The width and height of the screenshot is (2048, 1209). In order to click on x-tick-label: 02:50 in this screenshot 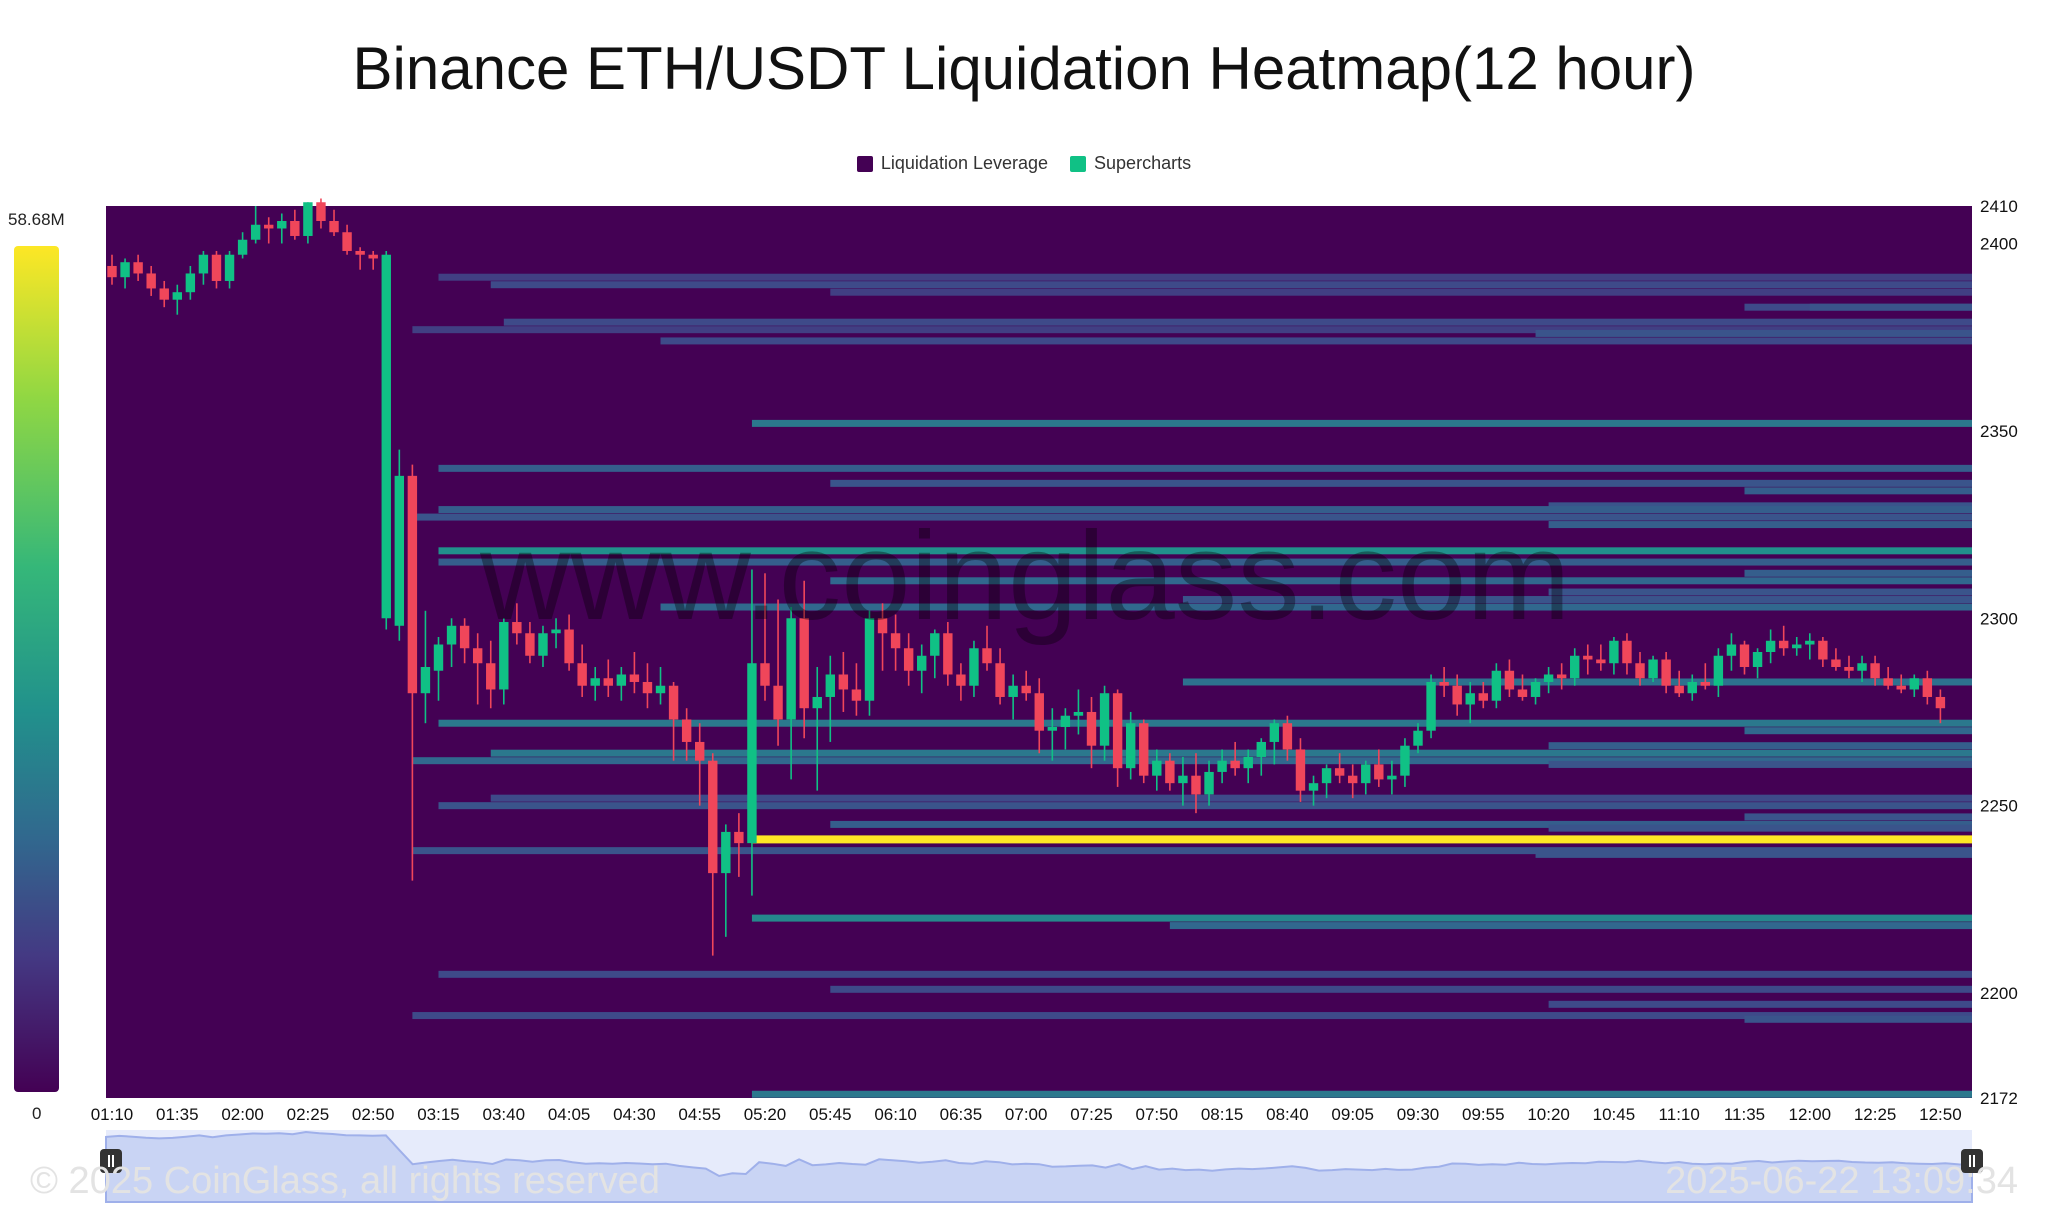, I will do `click(373, 1114)`.